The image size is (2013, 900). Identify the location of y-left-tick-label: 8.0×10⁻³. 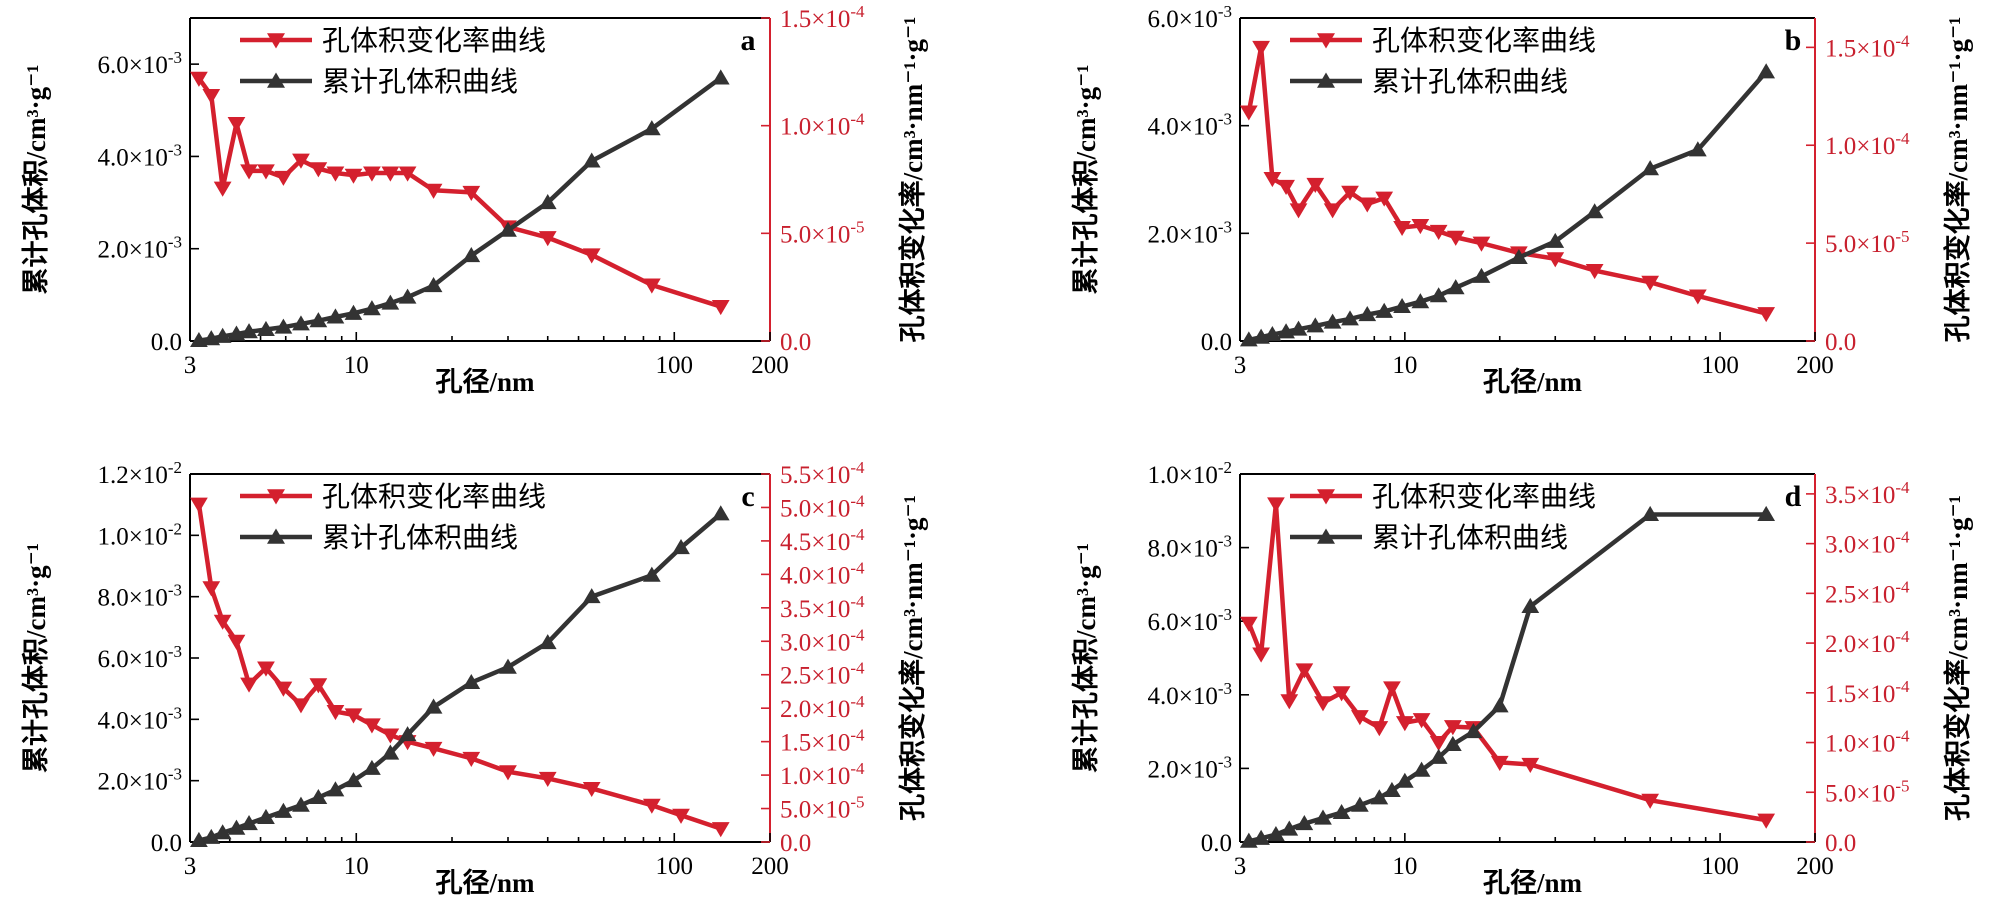
(1189, 547).